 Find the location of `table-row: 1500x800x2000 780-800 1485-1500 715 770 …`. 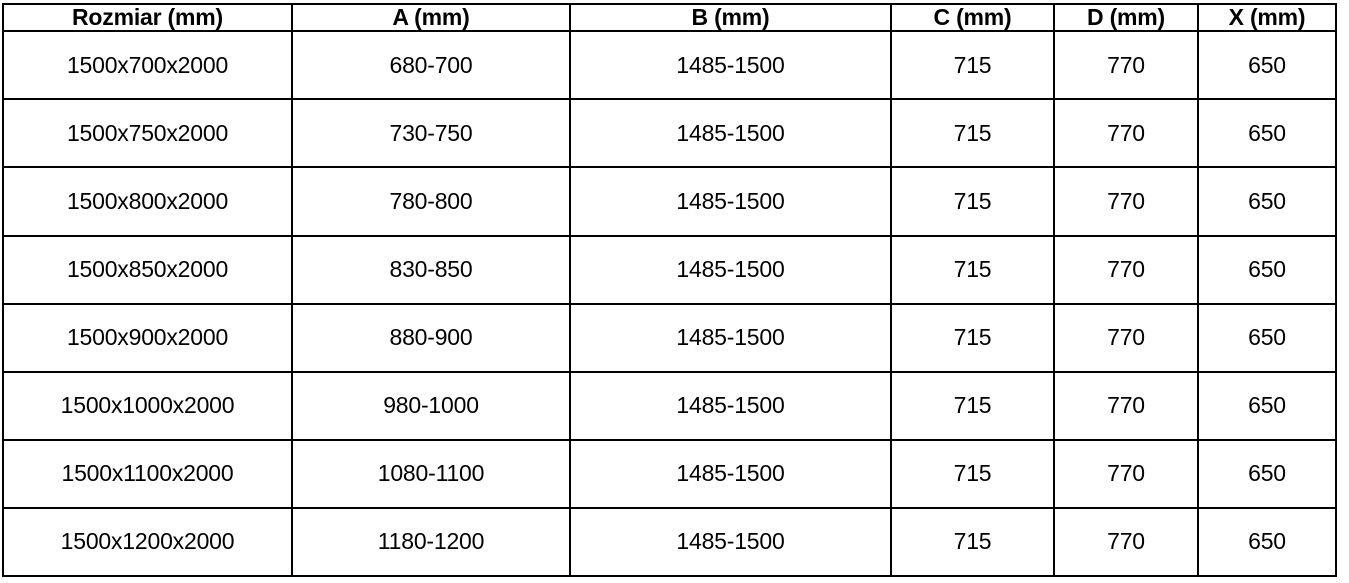

table-row: 1500x800x2000 780-800 1485-1500 715 770 … is located at coordinates (669, 201).